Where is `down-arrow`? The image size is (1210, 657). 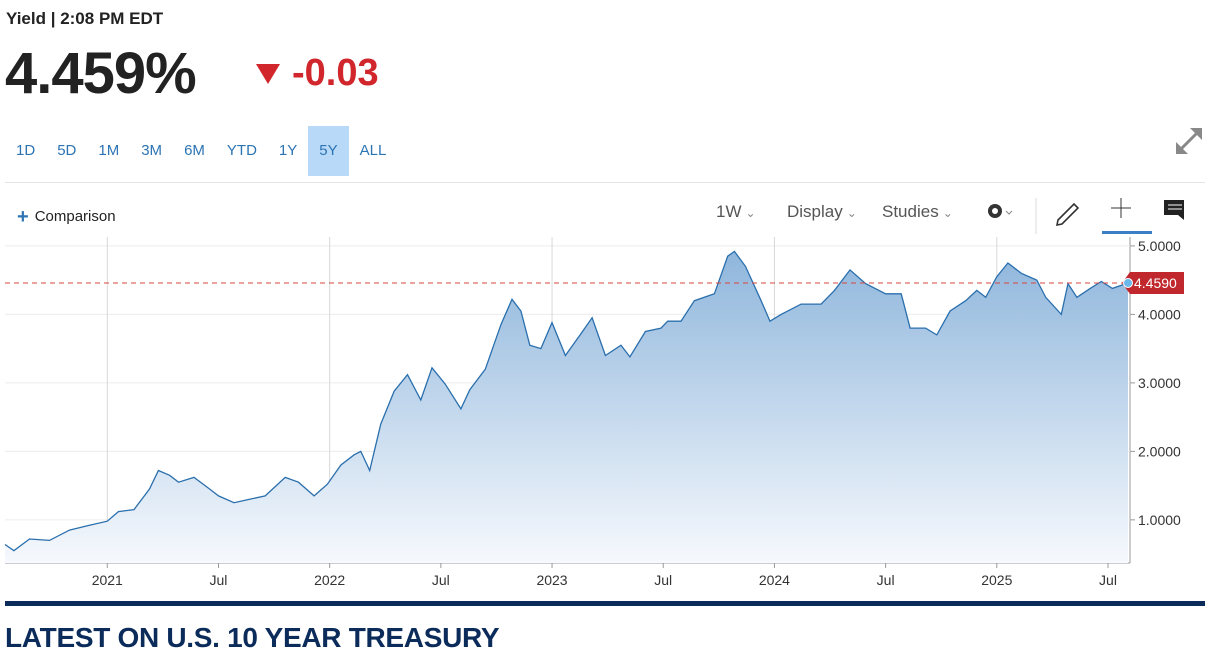 down-arrow is located at coordinates (268, 74).